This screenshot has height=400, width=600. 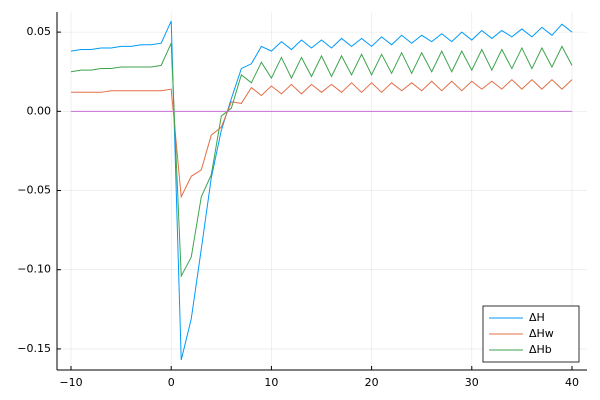 What do you see at coordinates (39, 110) in the screenshot?
I see `y-tick-label: 0.00` at bounding box center [39, 110].